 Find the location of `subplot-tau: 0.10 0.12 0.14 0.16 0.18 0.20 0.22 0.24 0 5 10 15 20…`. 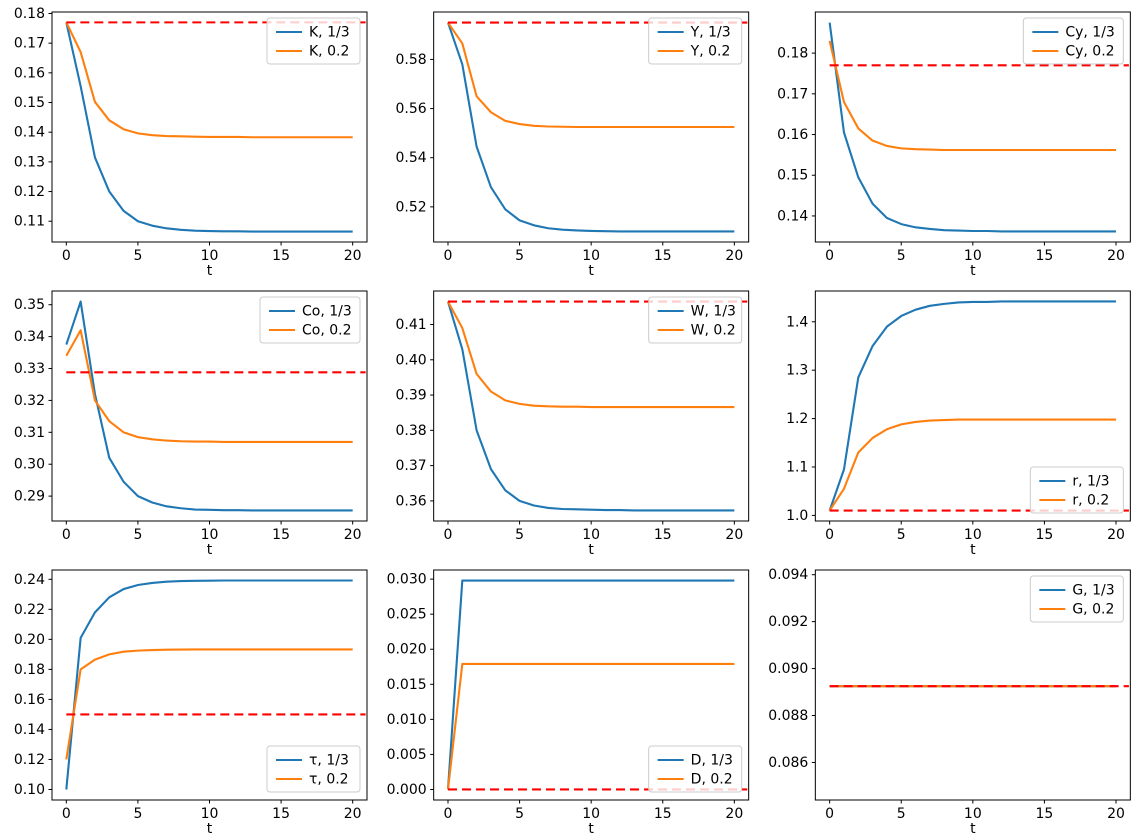

subplot-tau: 0.10 0.12 0.14 0.16 0.18 0.20 0.22 0.24 0 5 10 15 20… is located at coordinates (191, 703).